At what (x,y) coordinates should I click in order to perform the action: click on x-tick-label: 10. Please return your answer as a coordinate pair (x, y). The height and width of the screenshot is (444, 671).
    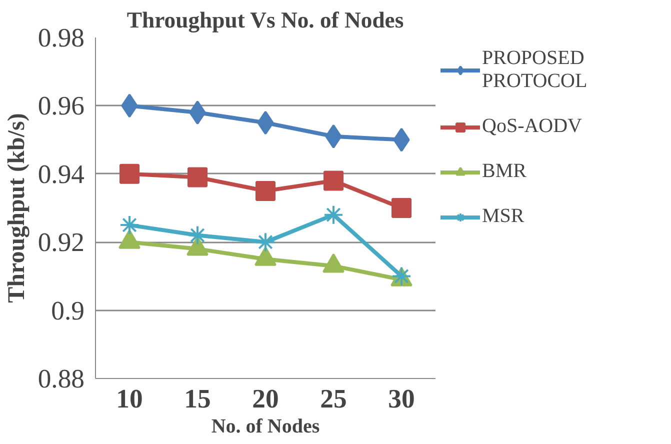
    Looking at the image, I should click on (129, 399).